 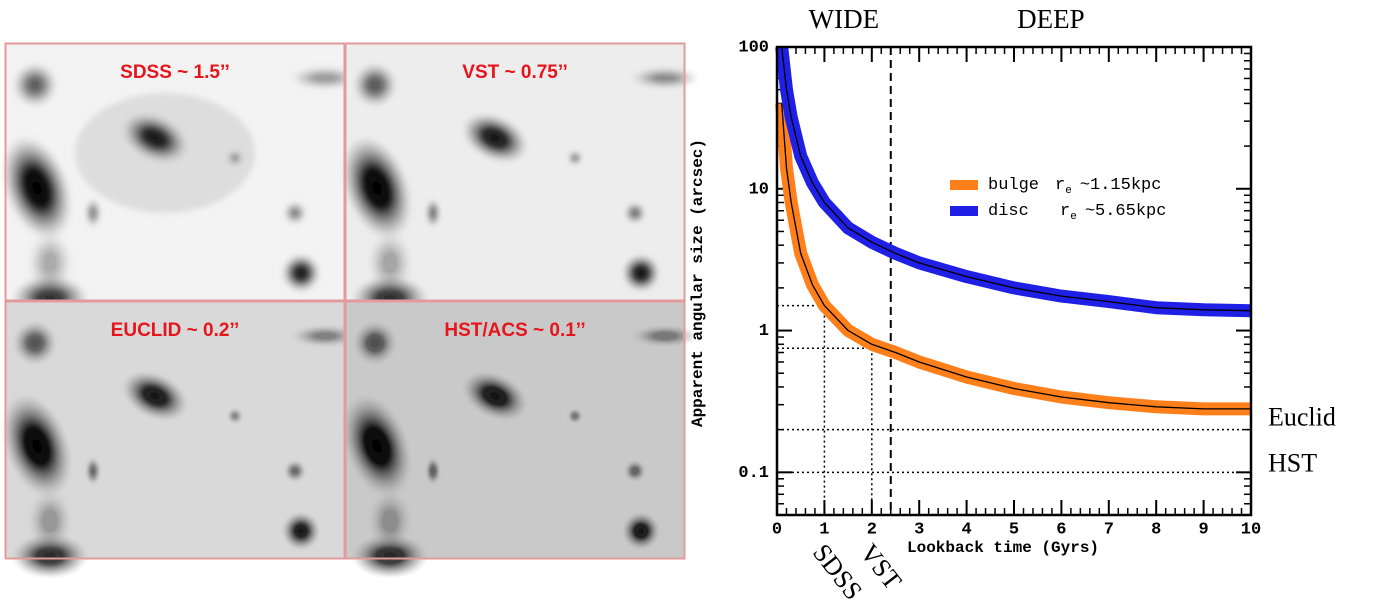 I want to click on panel-border, so click(x=515, y=430).